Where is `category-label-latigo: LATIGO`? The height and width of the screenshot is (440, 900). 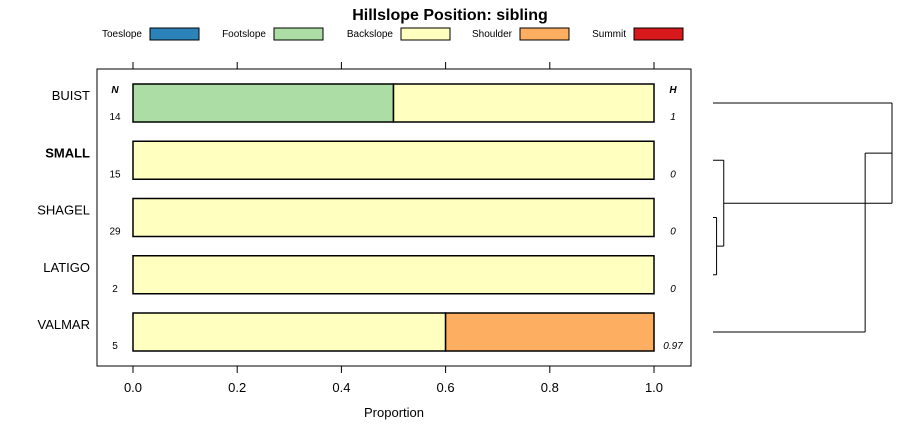 category-label-latigo: LATIGO is located at coordinates (66, 267).